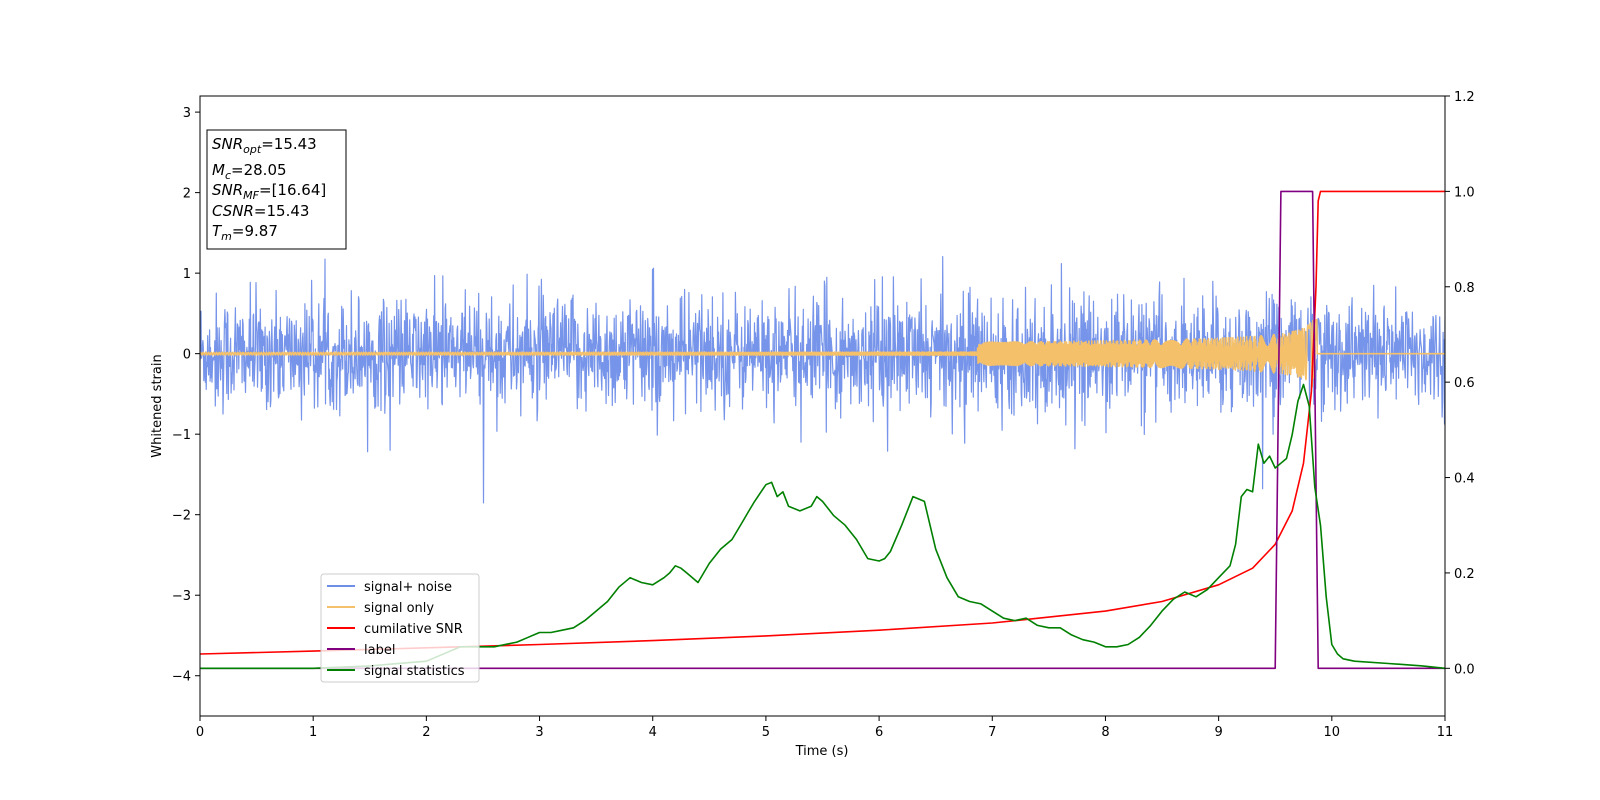  I want to click on y-tick-label: −1, so click(181, 435).